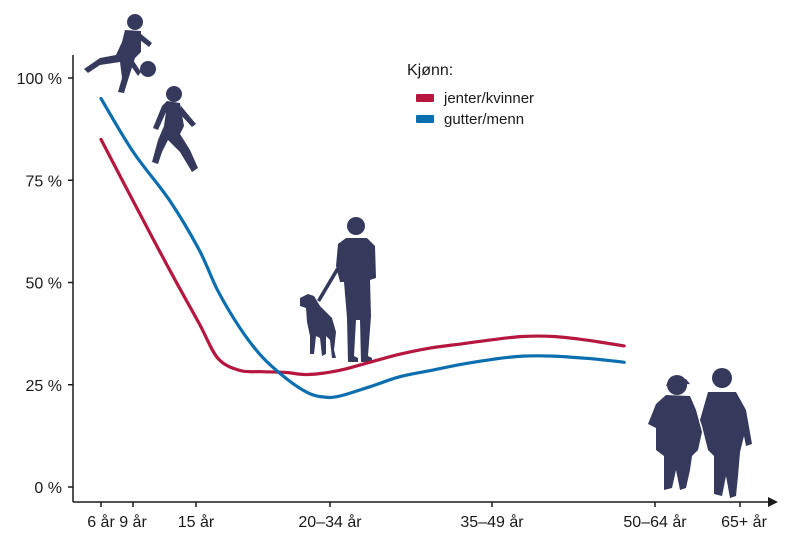 Image resolution: width=805 pixels, height=536 pixels. What do you see at coordinates (425, 98) in the screenshot?
I see `legend-swatch-jenter` at bounding box center [425, 98].